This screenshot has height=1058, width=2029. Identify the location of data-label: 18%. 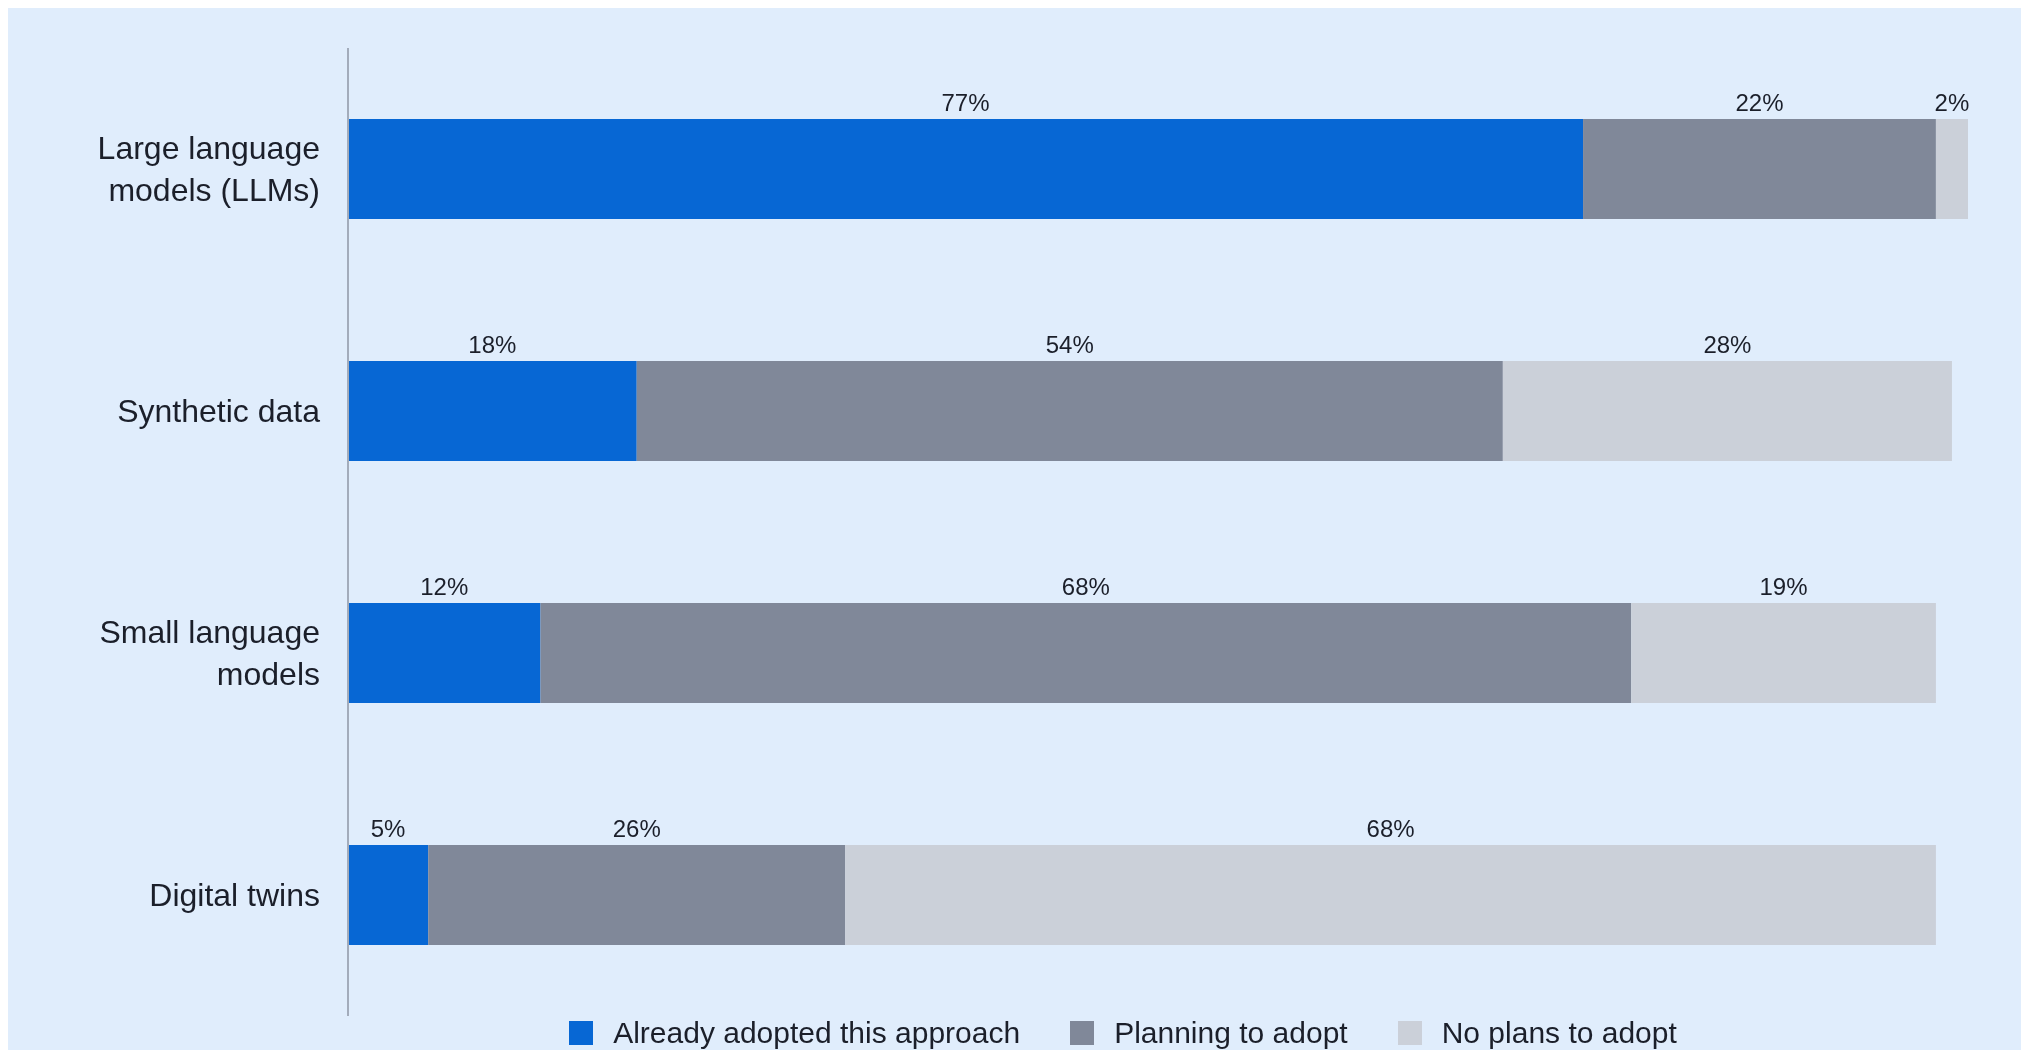
(492, 344).